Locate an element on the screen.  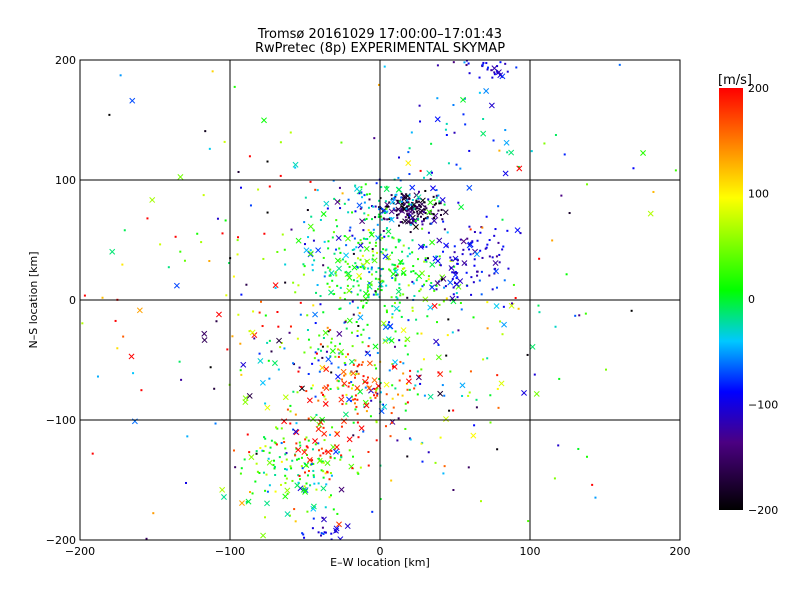
x-axis-label: E–W location [km] is located at coordinates (380, 562).